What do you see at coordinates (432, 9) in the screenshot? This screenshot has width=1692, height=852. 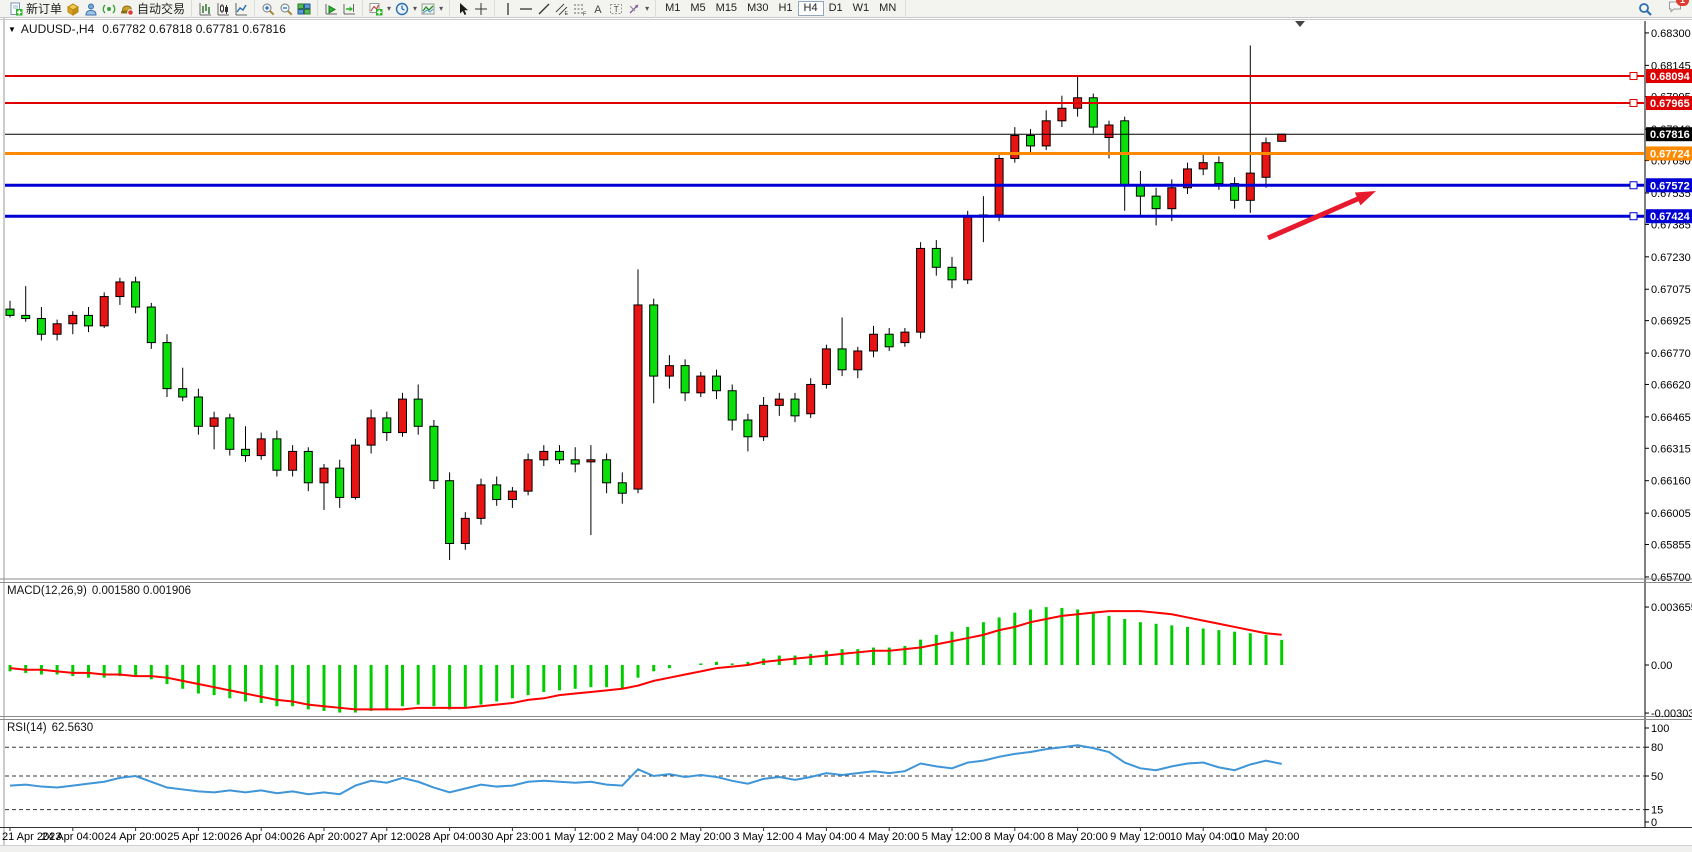 I see `templates-button: ▾` at bounding box center [432, 9].